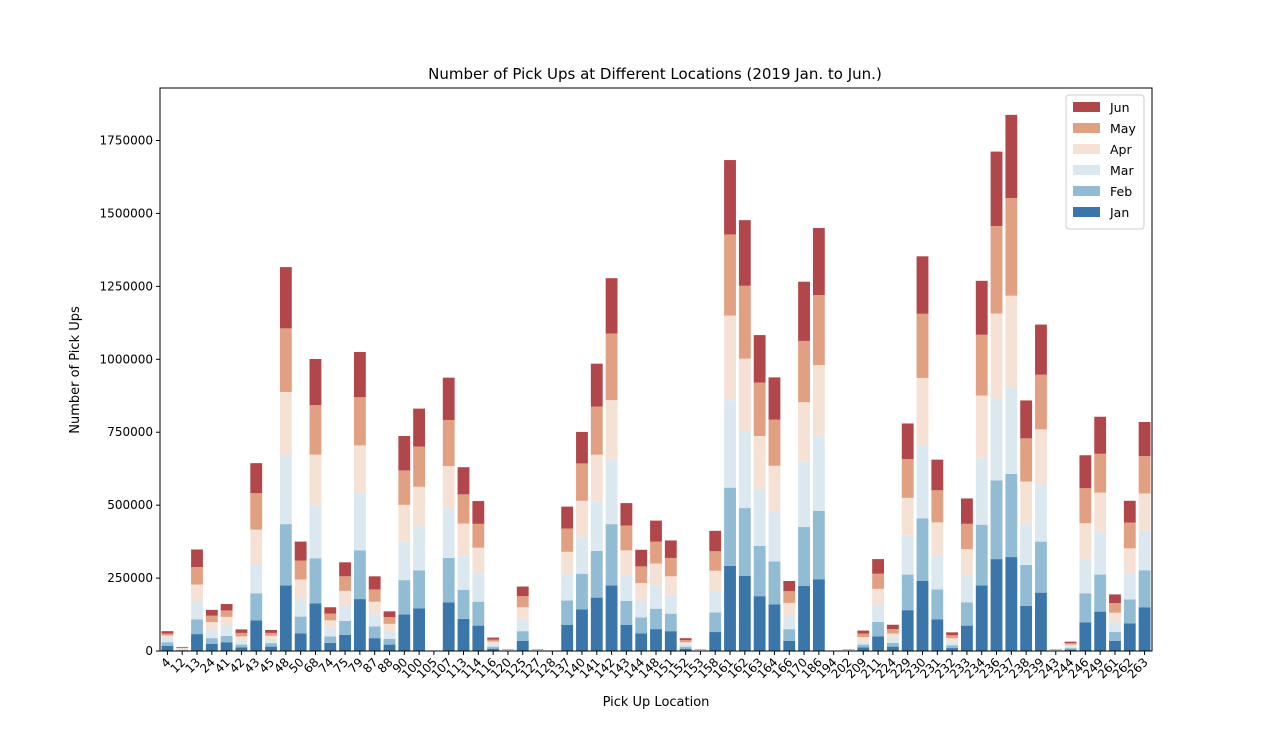 The image size is (1280, 731). What do you see at coordinates (300, 570) in the screenshot?
I see `bar-50-may` at bounding box center [300, 570].